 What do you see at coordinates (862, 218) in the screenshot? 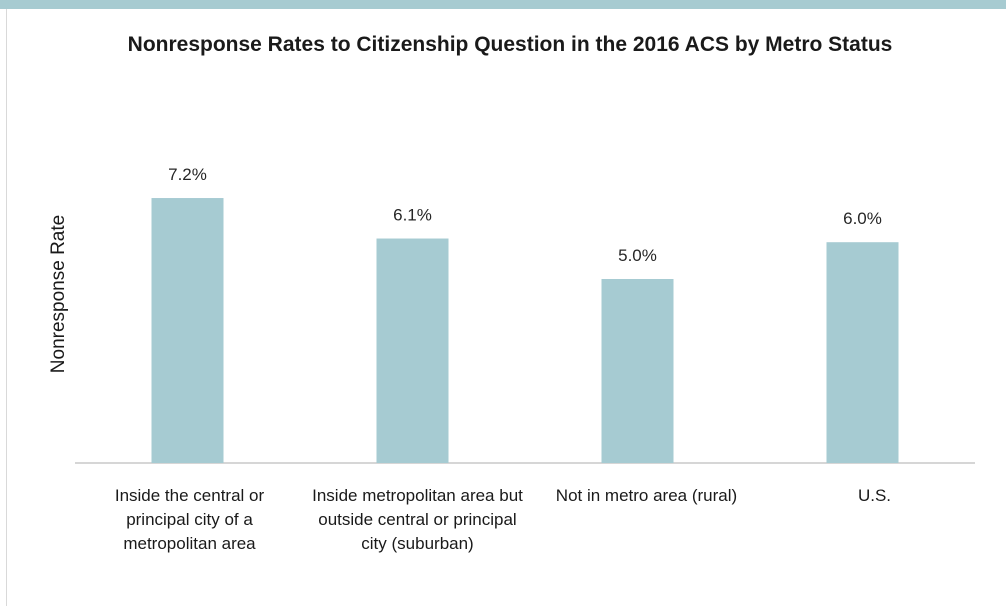
I see `data-label-3: 6.0%` at bounding box center [862, 218].